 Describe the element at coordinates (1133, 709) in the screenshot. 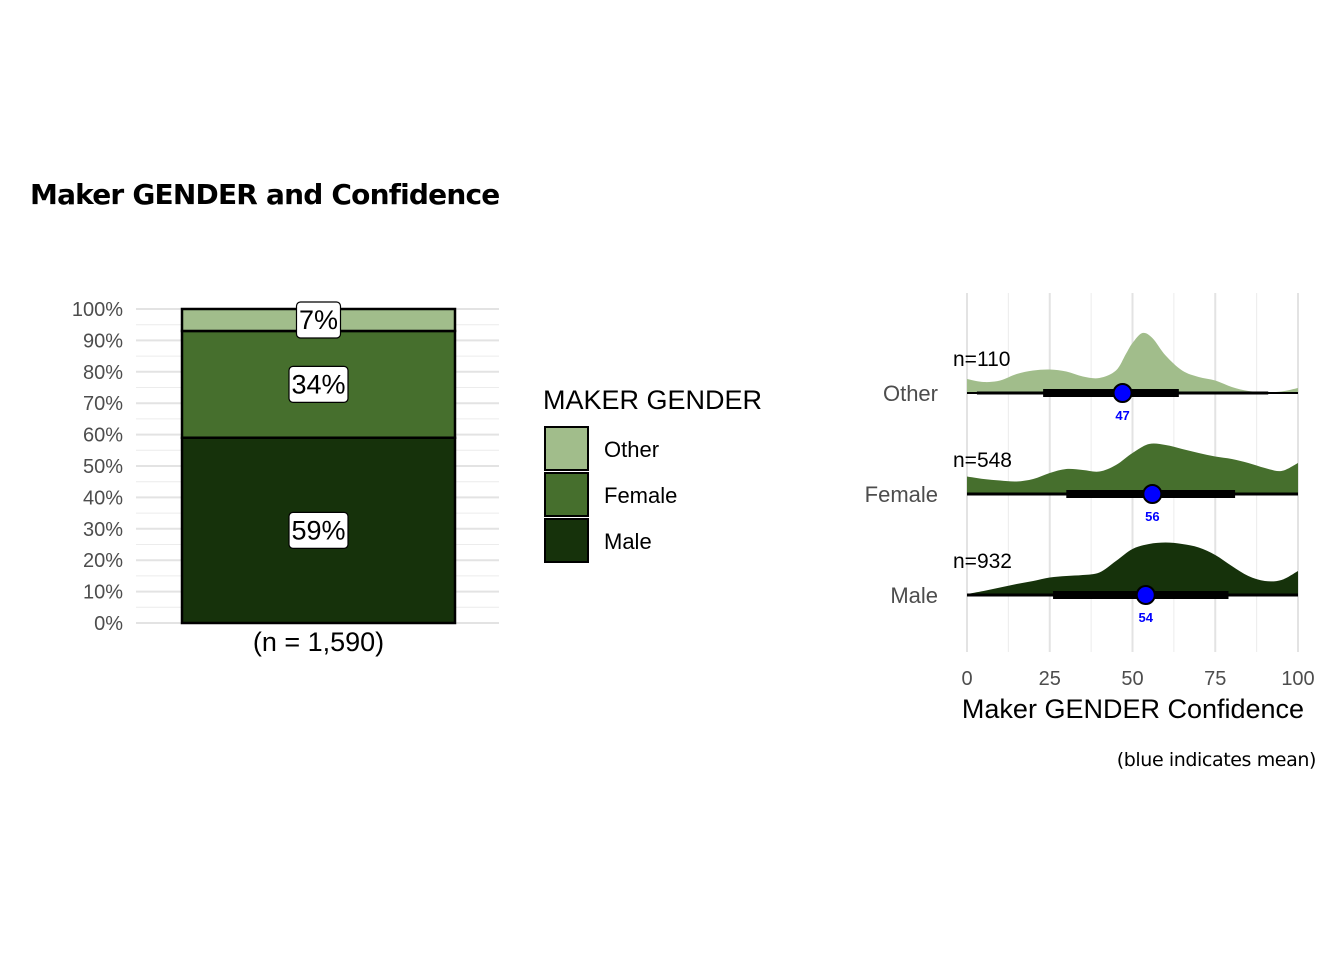

I see `x-axis-title: Maker GENDER Confidence` at that location.